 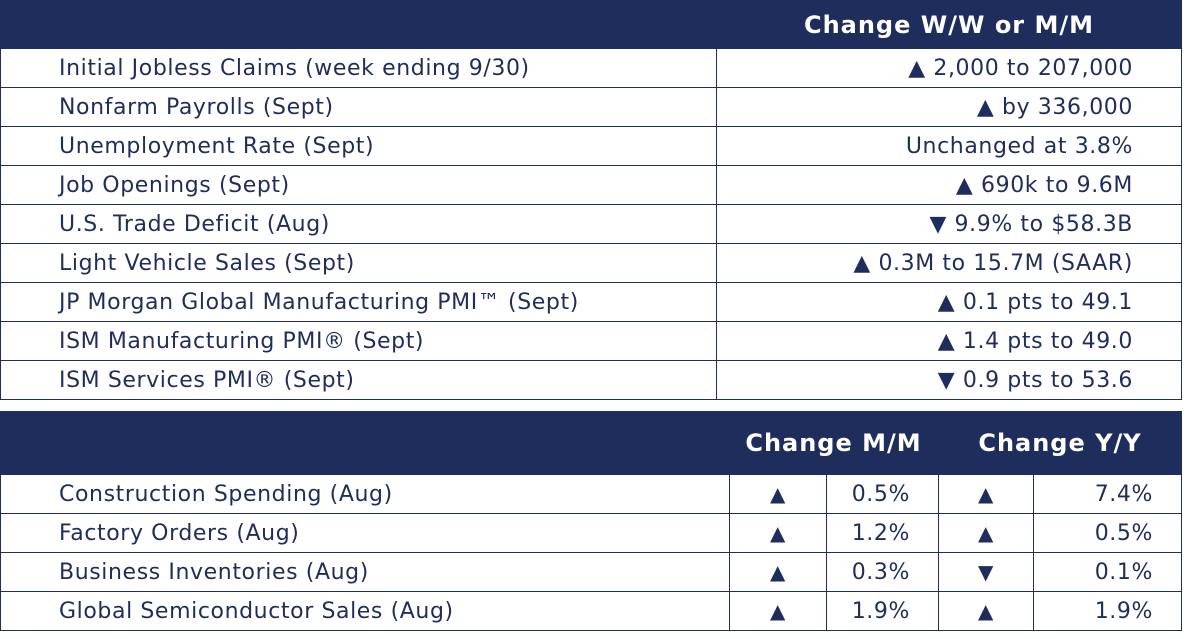 I want to click on indicator-change: ▲ 2,000 to 207,000, so click(x=949, y=68).